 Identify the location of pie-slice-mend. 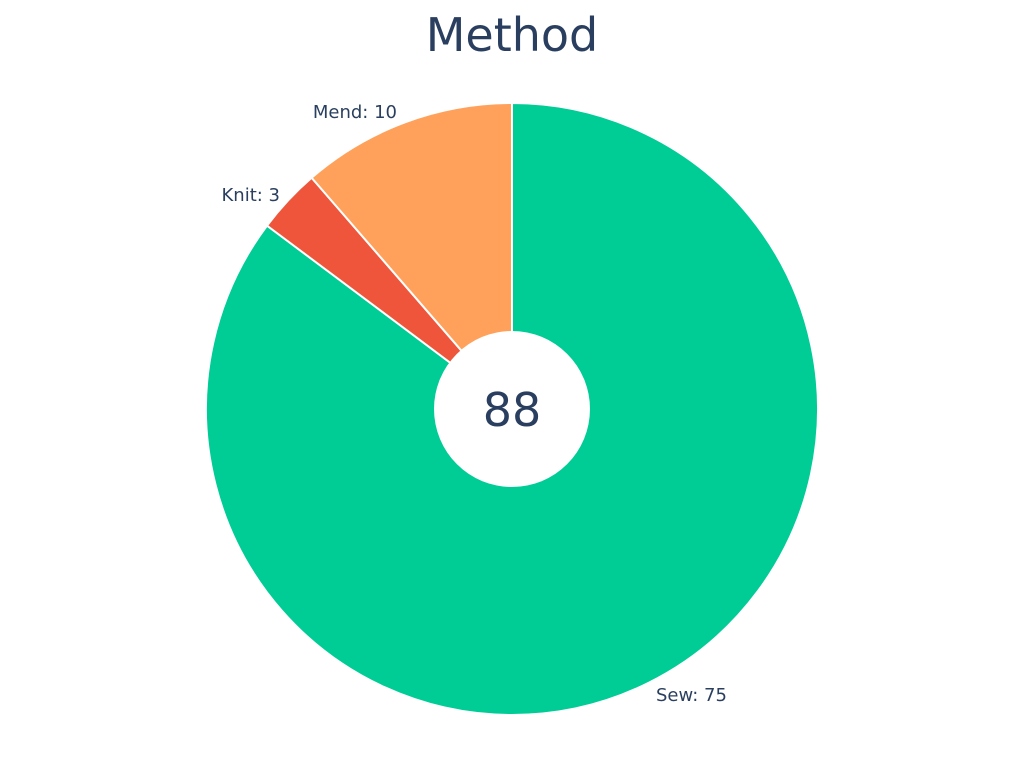
(411, 256).